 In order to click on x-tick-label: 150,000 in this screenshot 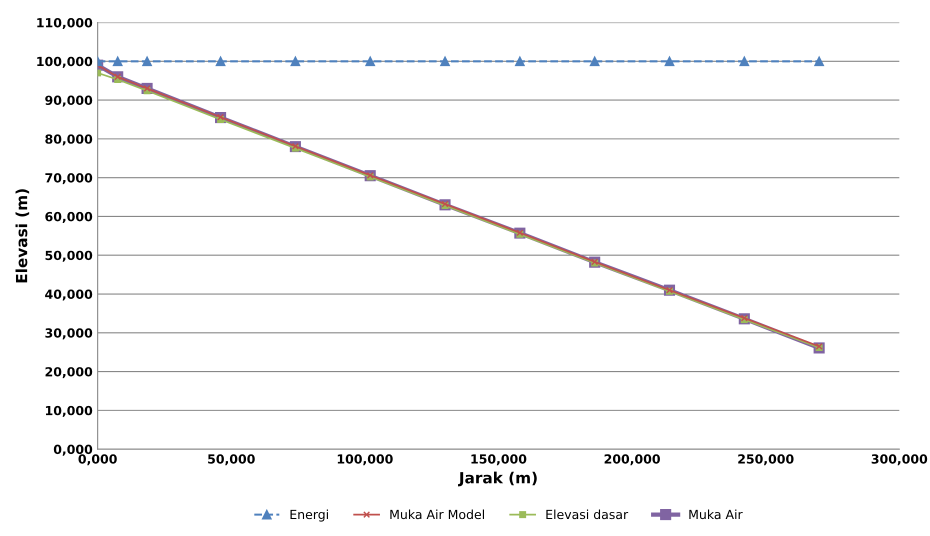, I will do `click(498, 460)`.